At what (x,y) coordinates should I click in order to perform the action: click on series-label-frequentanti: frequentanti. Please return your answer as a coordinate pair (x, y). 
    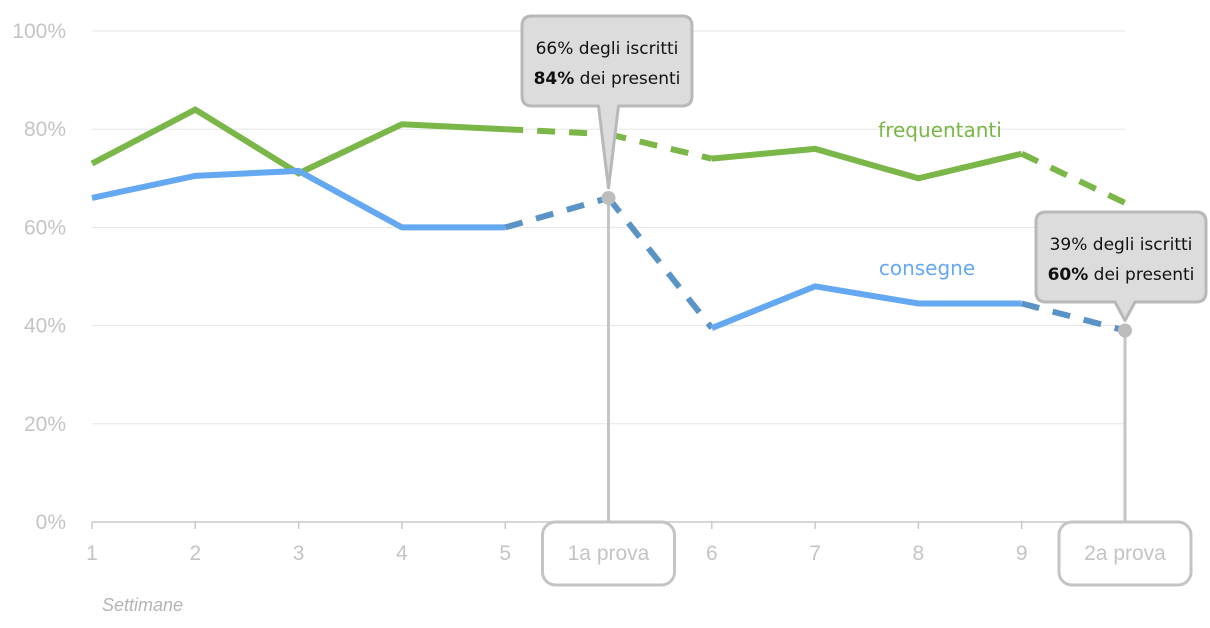
    Looking at the image, I should click on (940, 130).